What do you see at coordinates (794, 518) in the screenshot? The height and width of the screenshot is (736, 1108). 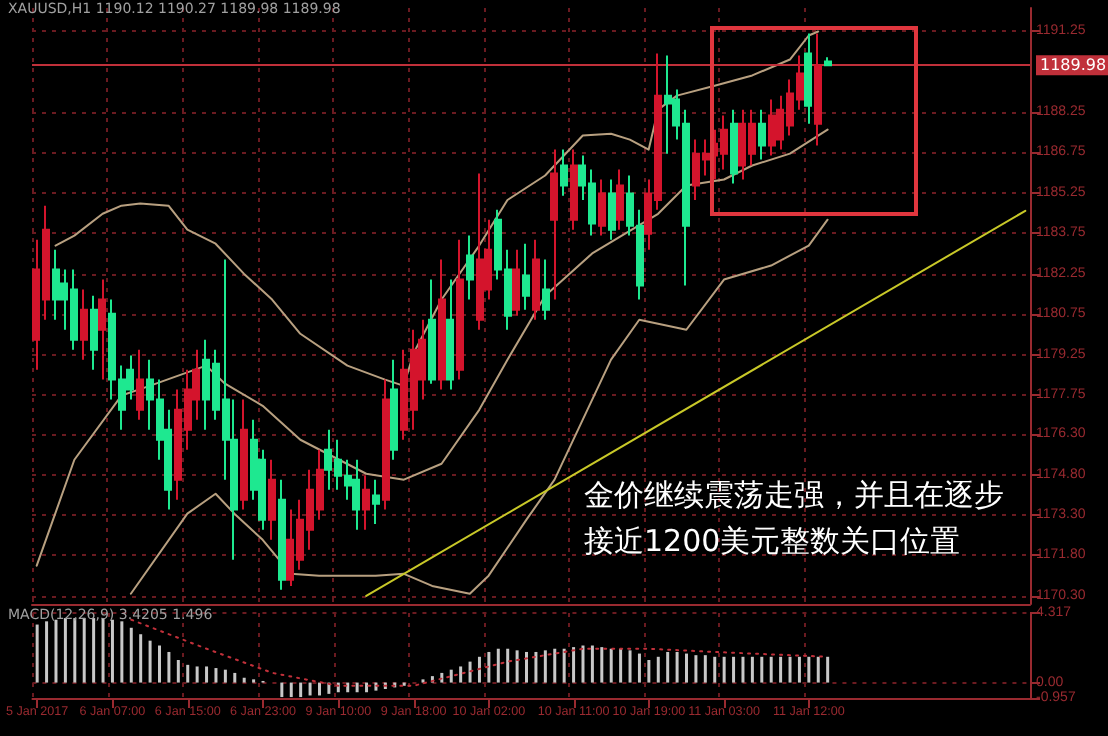 I see `annotation: 金价继续震荡走强，并且在逐步接近1200美元整数关口位置` at bounding box center [794, 518].